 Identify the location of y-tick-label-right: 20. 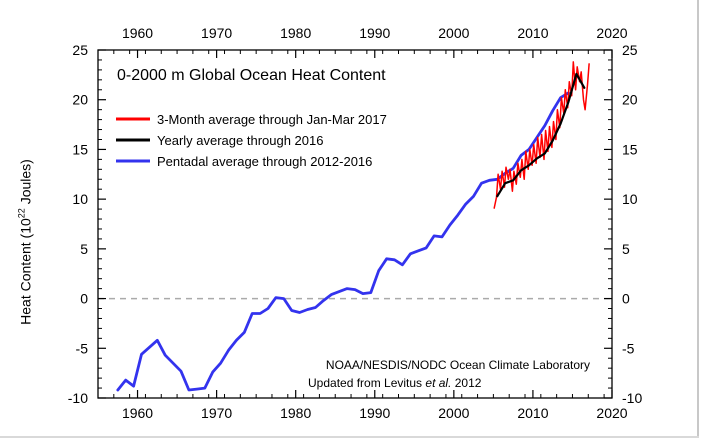
(630, 100).